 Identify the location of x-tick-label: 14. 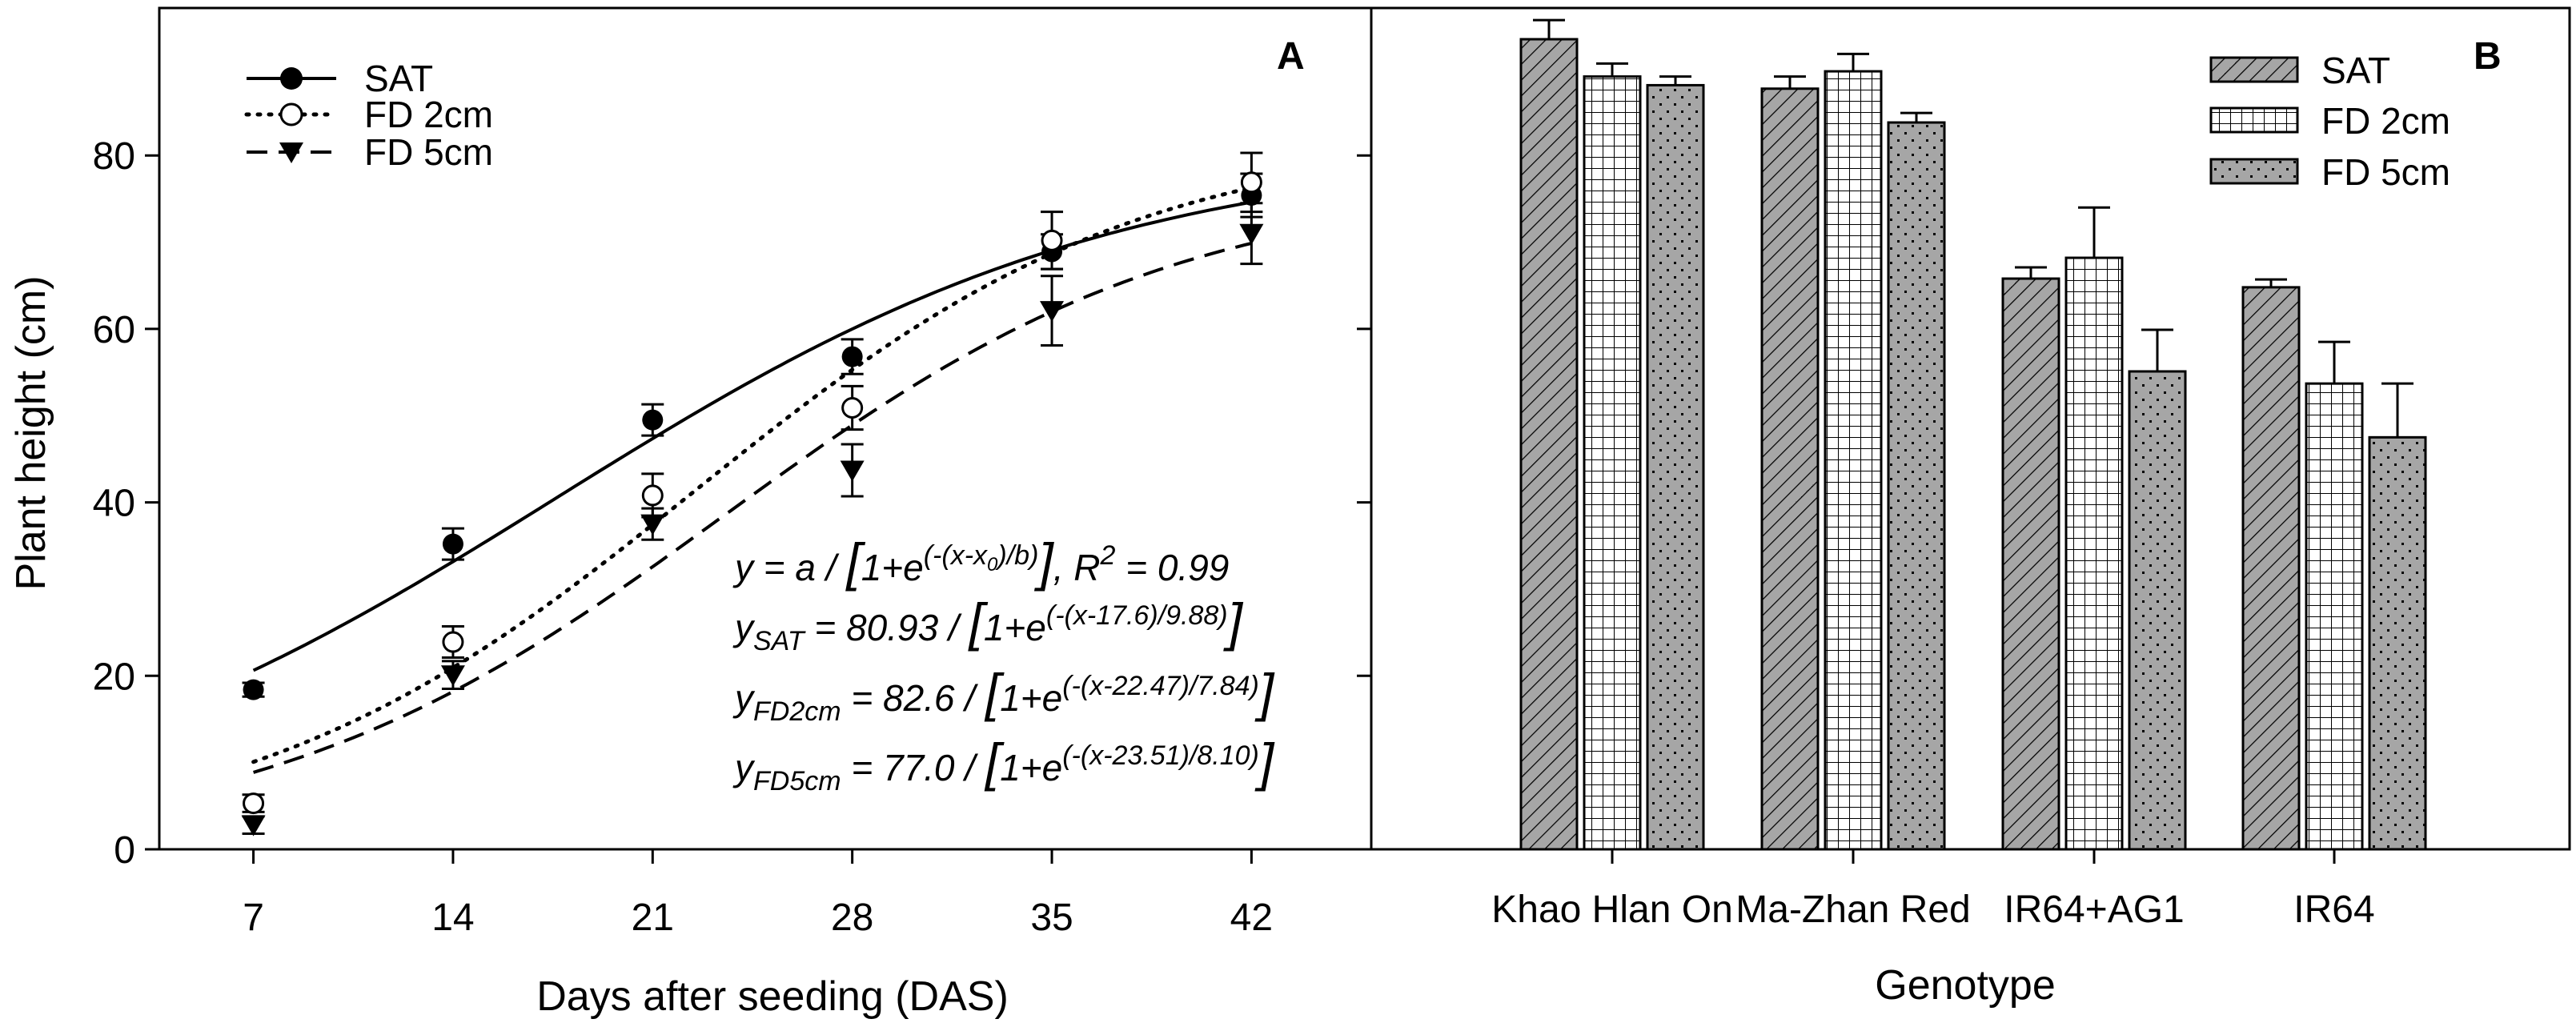
(452, 918).